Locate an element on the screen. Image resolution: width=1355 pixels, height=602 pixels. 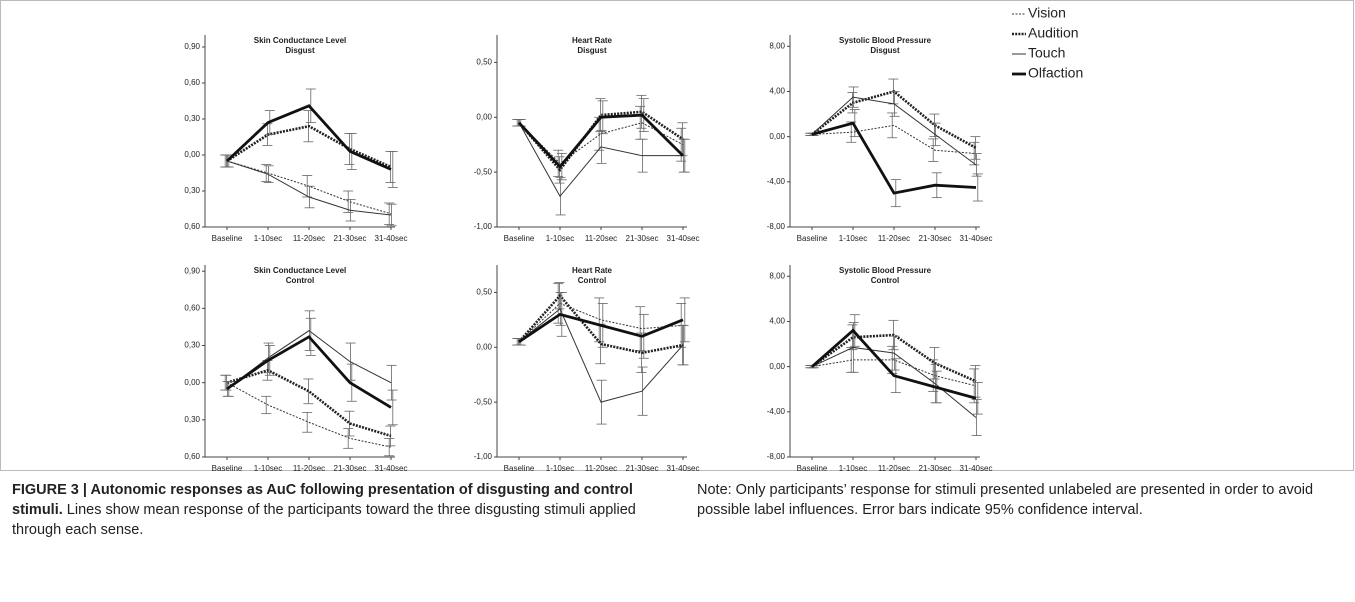
chart-title: Systolic Blood Pressure is located at coordinates (885, 40).